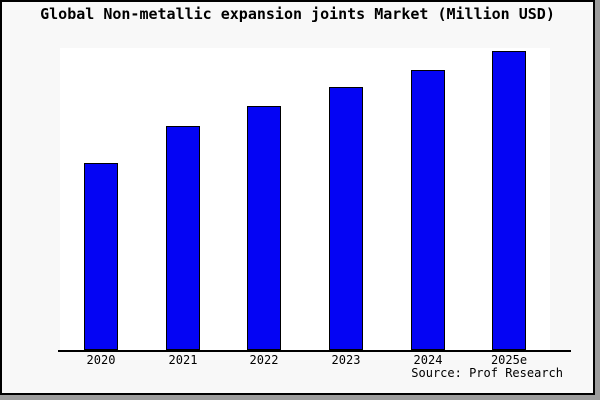 This screenshot has width=600, height=400. I want to click on x-axis-line, so click(314, 351).